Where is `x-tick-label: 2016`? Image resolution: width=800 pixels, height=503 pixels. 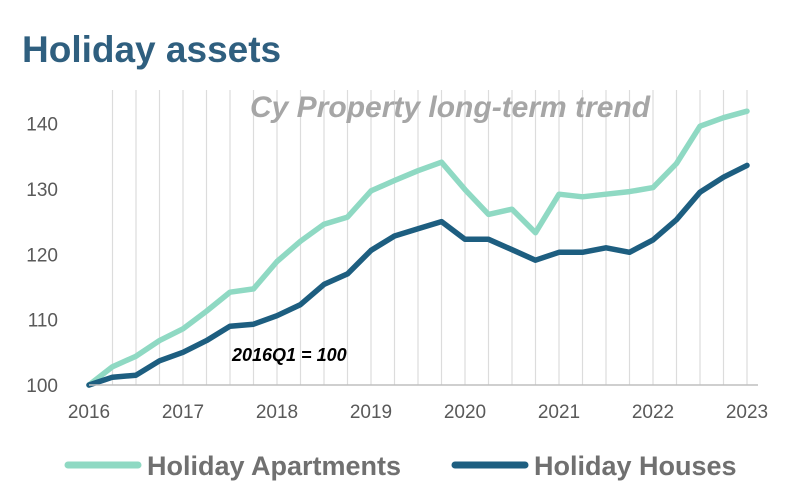
x-tick-label: 2016 is located at coordinates (89, 412).